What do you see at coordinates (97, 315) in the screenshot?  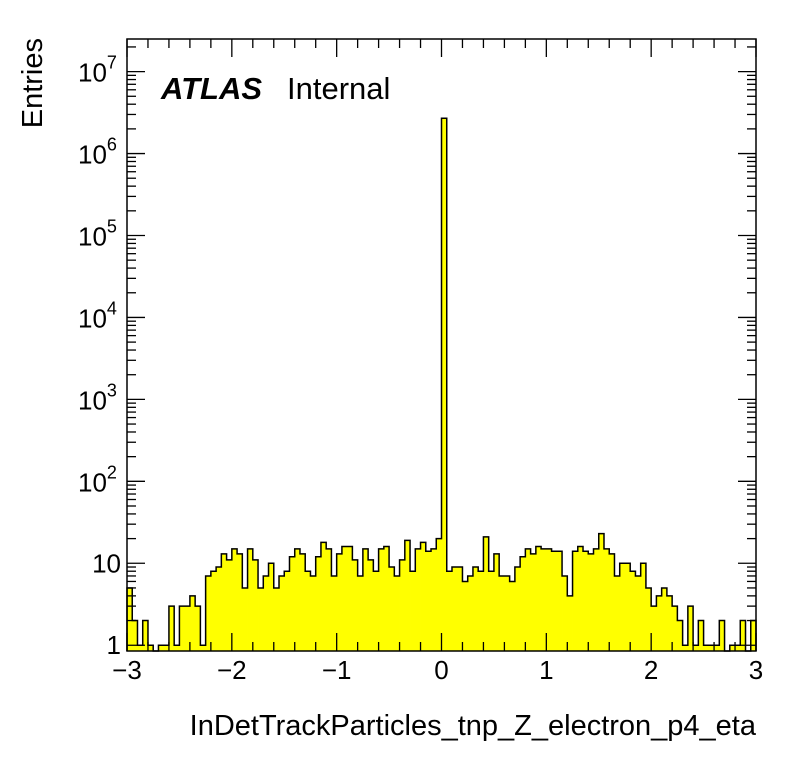 I see `y-tick-label: 10⁴` at bounding box center [97, 315].